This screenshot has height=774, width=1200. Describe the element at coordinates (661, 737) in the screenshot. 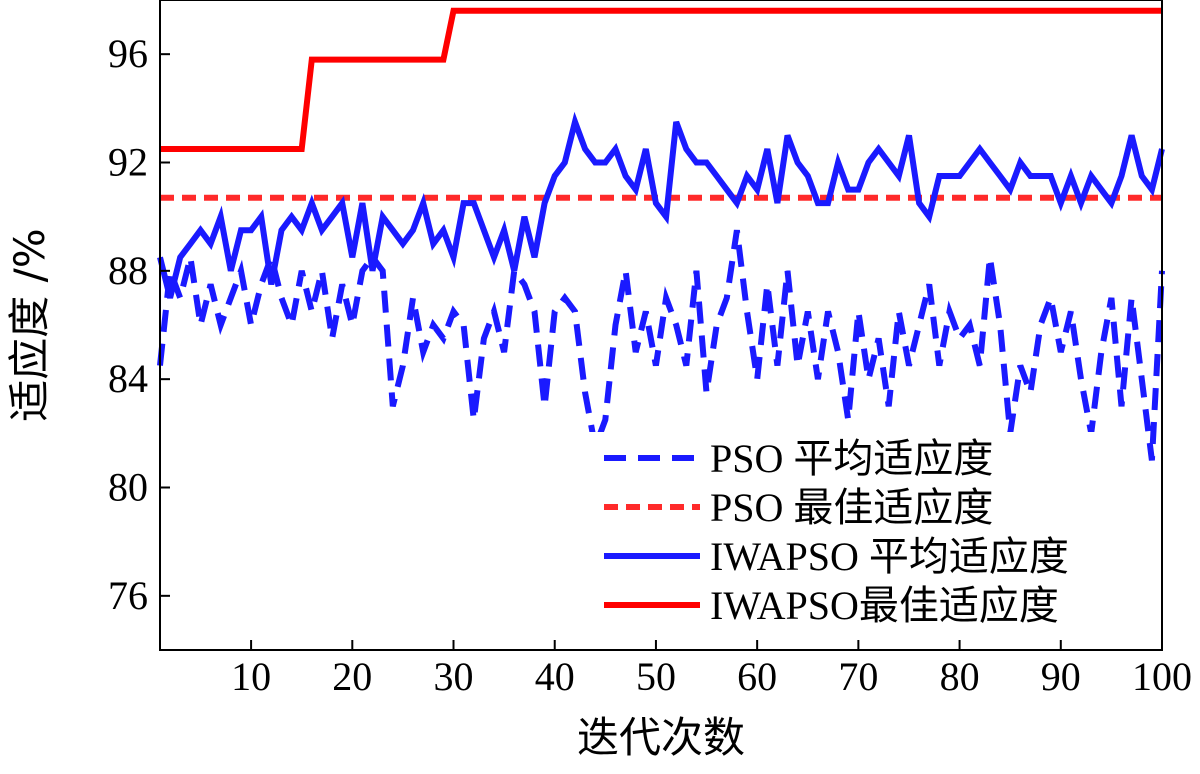

I see `x-axis-title: 迭代次数` at that location.